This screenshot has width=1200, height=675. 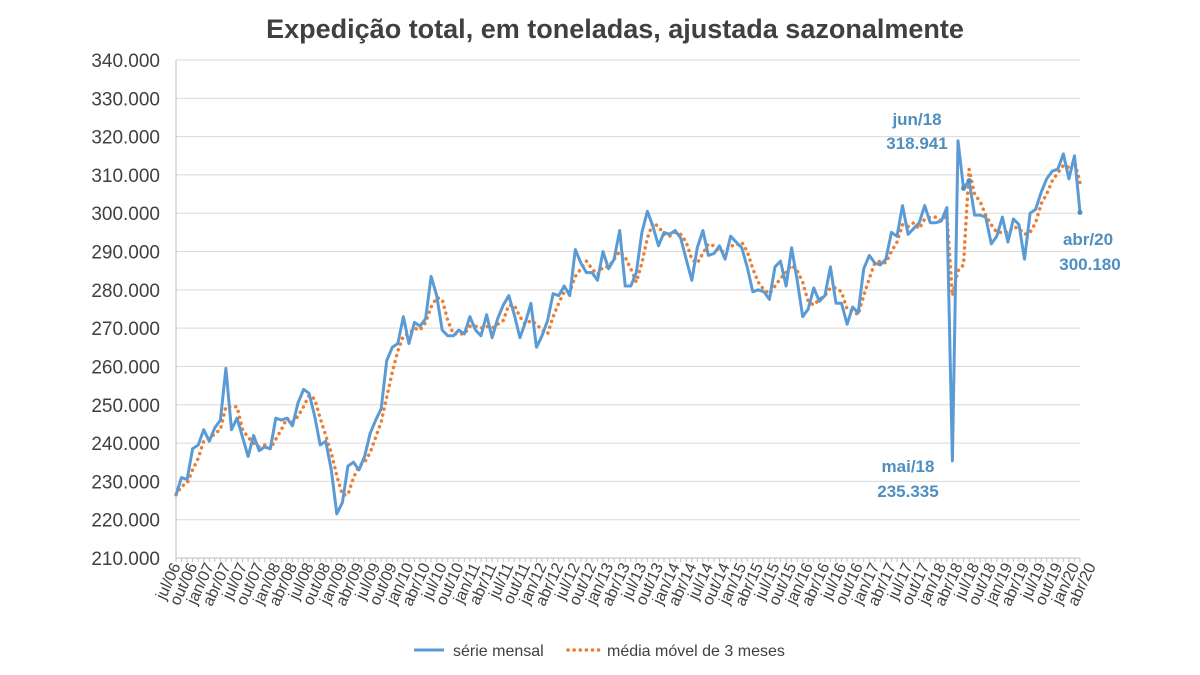 I want to click on y-tick-label: 310.000, so click(x=125, y=176).